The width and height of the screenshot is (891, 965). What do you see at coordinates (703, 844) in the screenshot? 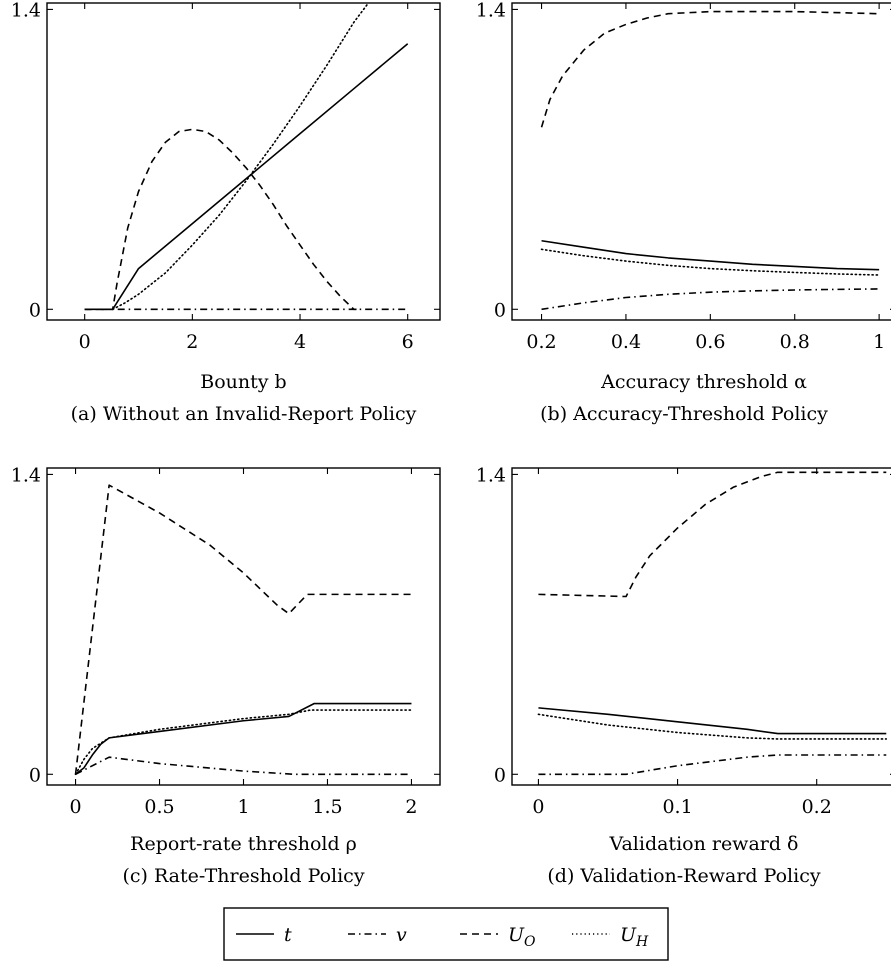
I see `x-axis-label: Validation reward δ` at bounding box center [703, 844].